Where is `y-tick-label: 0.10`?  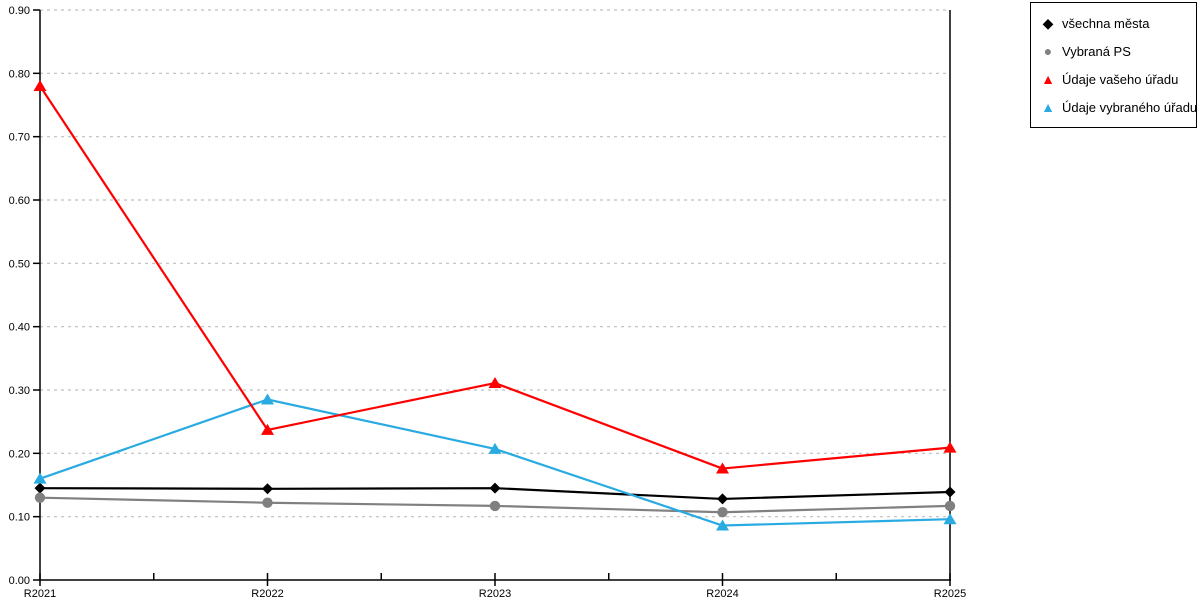
y-tick-label: 0.10 is located at coordinates (19, 518).